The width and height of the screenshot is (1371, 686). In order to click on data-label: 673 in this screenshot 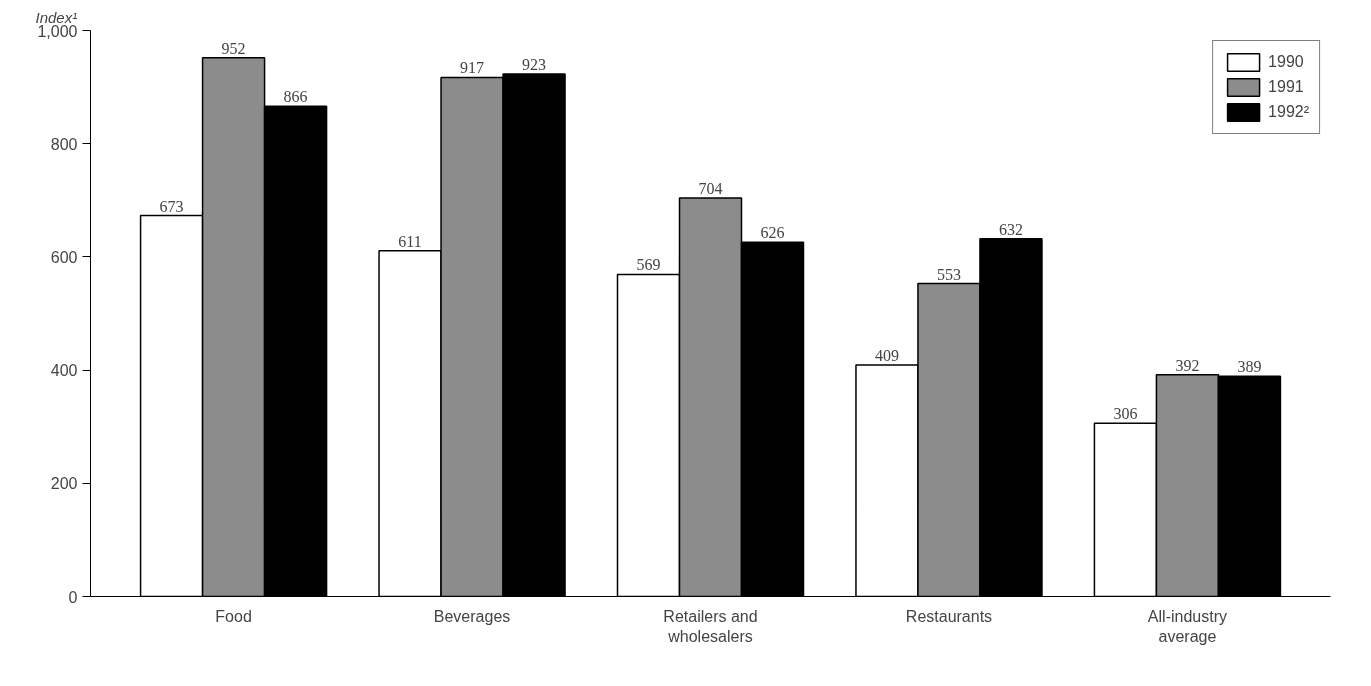, I will do `click(171, 206)`.